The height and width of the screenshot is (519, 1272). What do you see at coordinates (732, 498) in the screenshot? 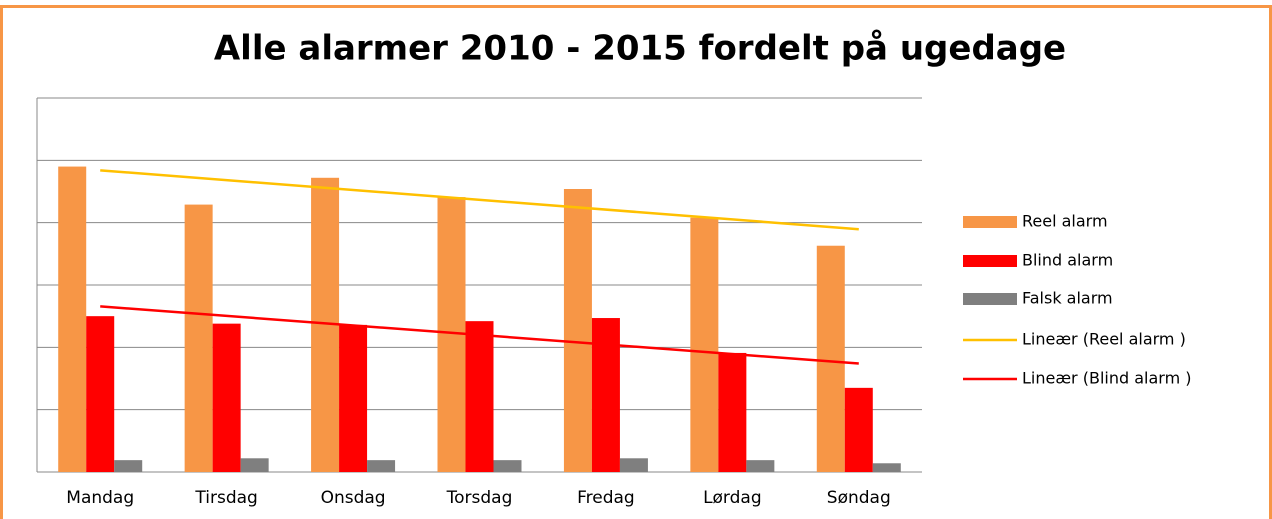
I see `x-tick-label: Lørdag` at bounding box center [732, 498].